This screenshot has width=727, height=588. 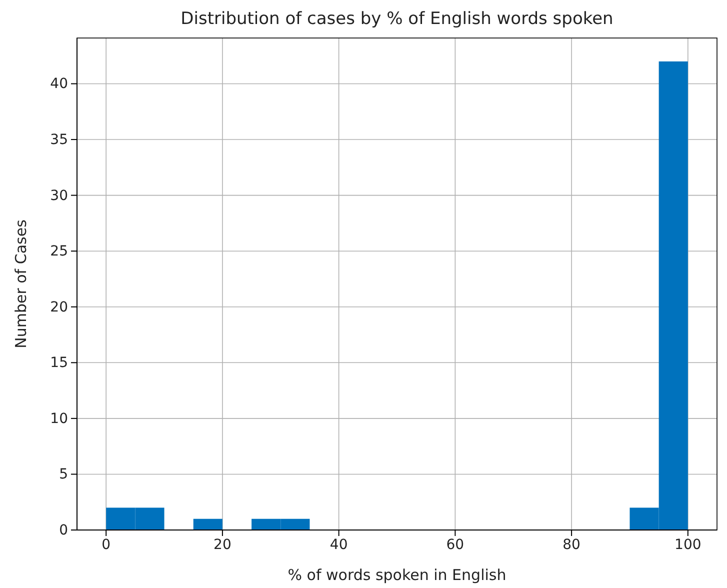 What do you see at coordinates (21, 283) in the screenshot?
I see `y-axis-title: Number of Cases` at bounding box center [21, 283].